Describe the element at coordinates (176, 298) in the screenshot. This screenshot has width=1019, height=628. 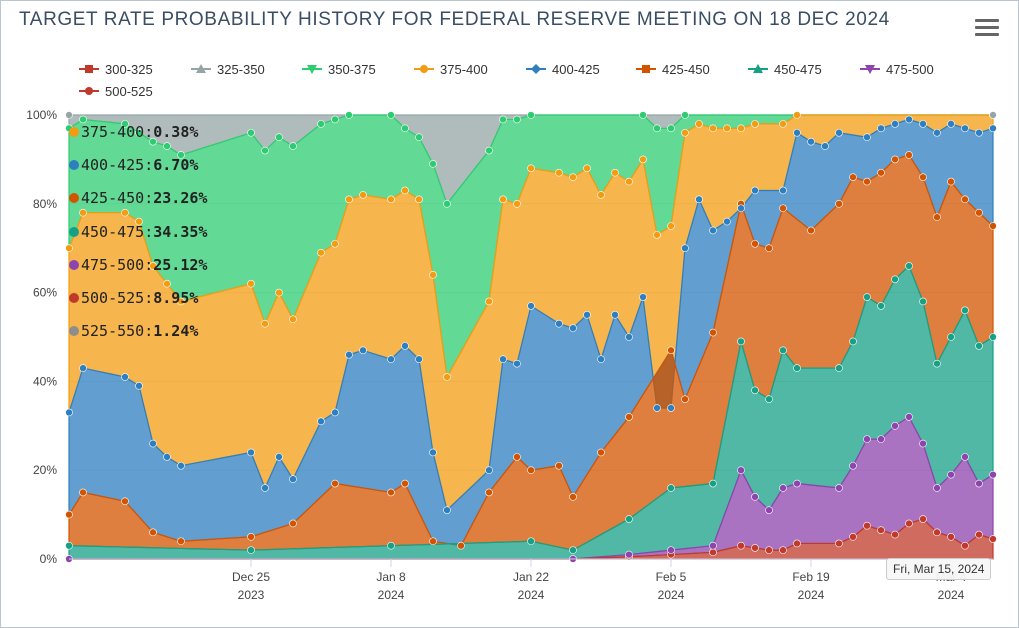
I see `value-label-value: 8.95%` at that location.